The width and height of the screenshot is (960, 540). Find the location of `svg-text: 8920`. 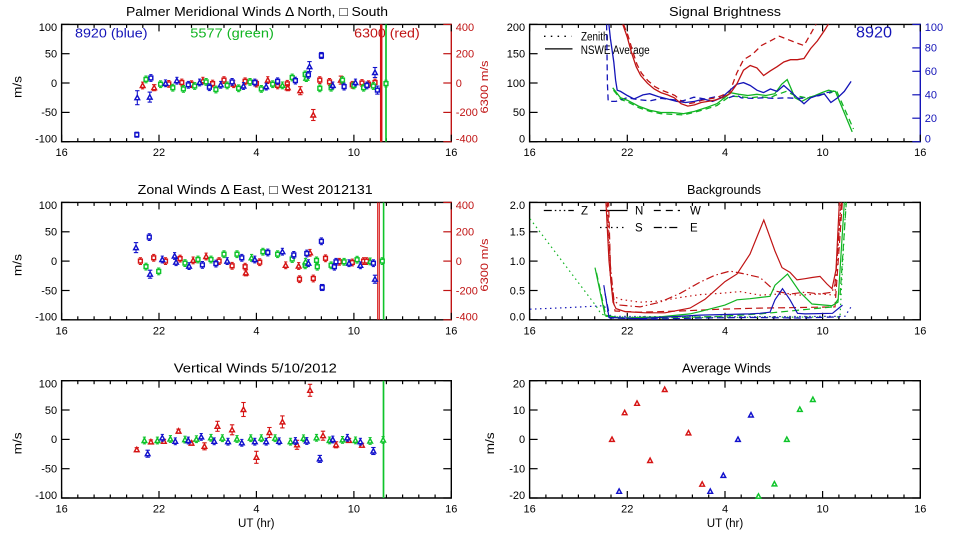

svg-text: 8920 is located at coordinates (874, 33).